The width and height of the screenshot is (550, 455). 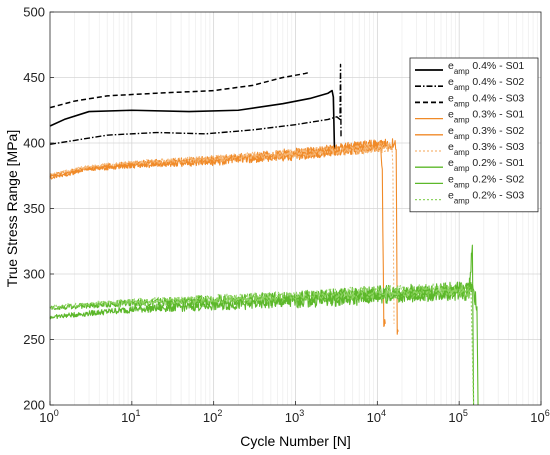 What do you see at coordinates (48, 416) in the screenshot?
I see `x-tick-label: 10⁰` at bounding box center [48, 416].